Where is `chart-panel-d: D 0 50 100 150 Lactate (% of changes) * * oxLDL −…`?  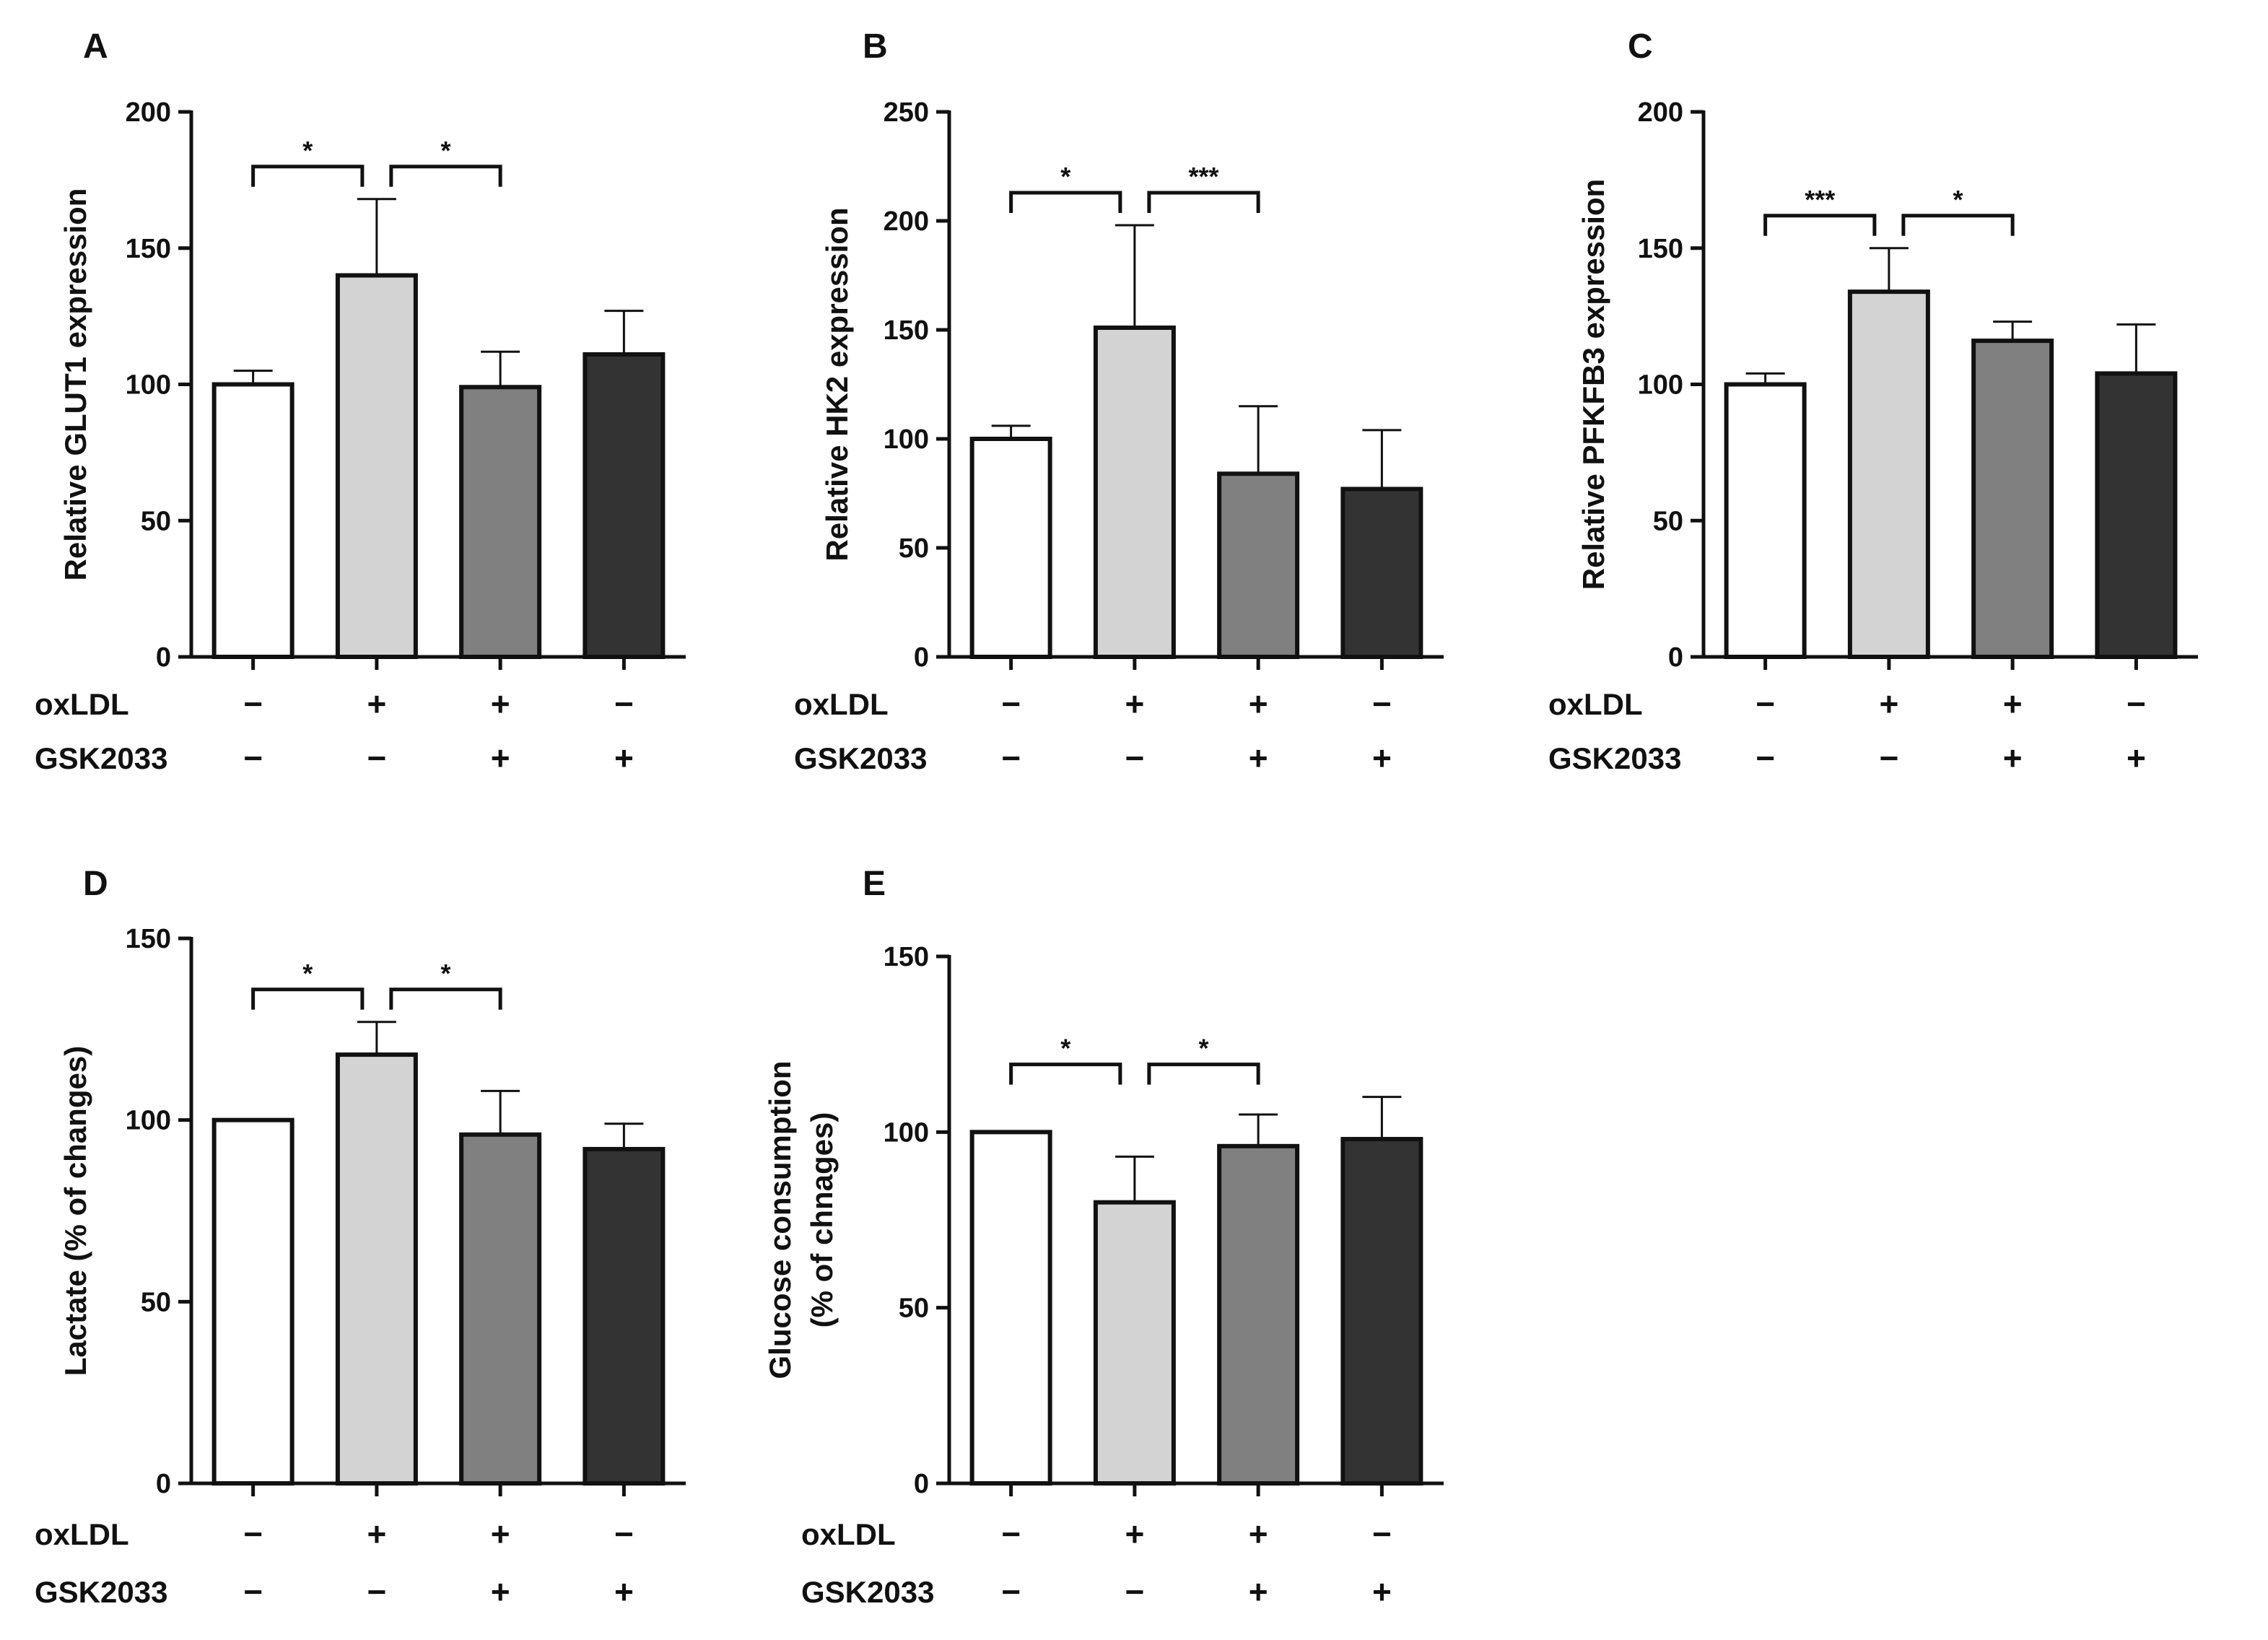
chart-panel-d: D 0 50 100 150 Lactate (% of changes) * * oxLDL −… is located at coordinates (360, 1237).